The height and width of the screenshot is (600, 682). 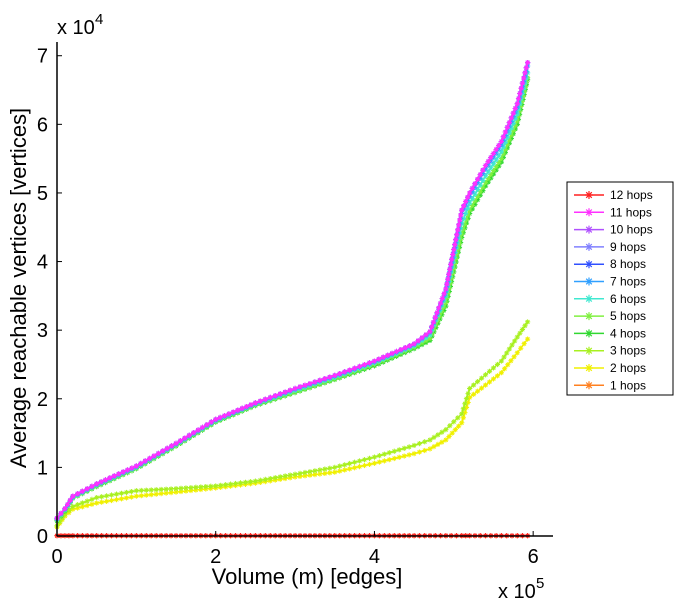 What do you see at coordinates (540, 583) in the screenshot?
I see `x-multiplier-exponent: 5` at bounding box center [540, 583].